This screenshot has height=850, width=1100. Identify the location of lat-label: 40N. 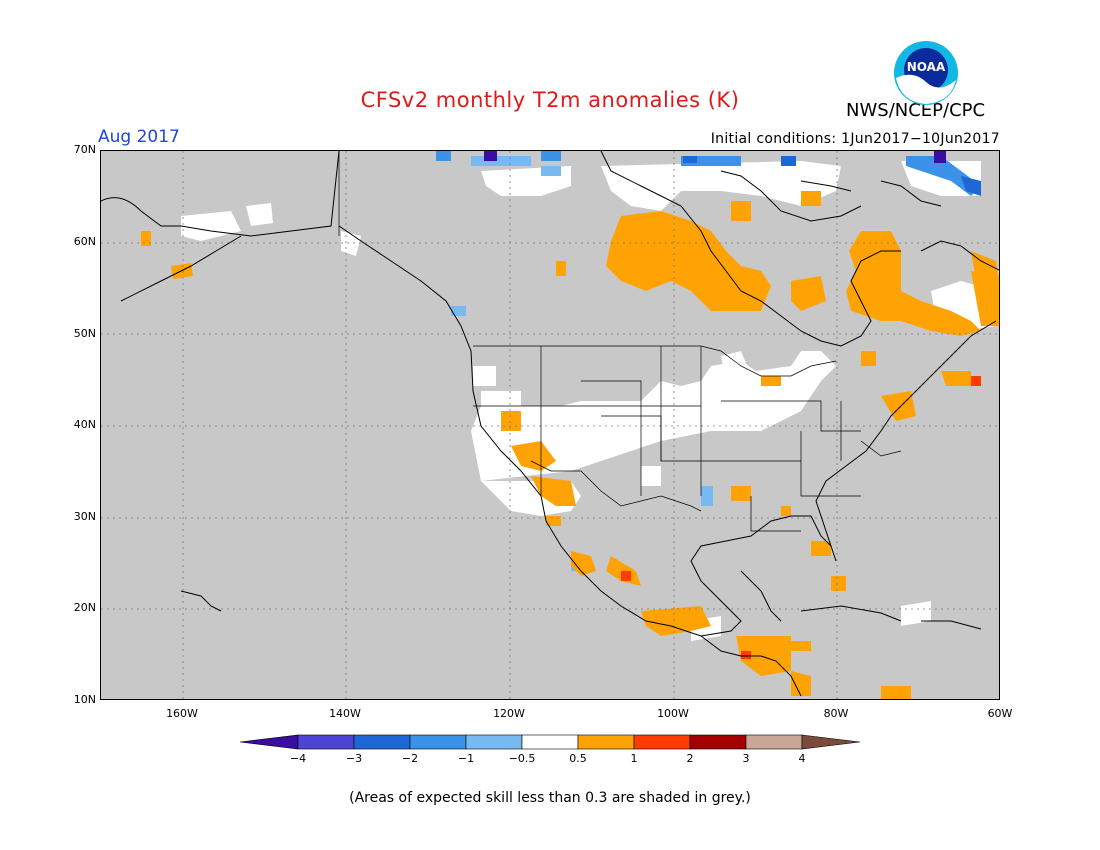
(84, 424).